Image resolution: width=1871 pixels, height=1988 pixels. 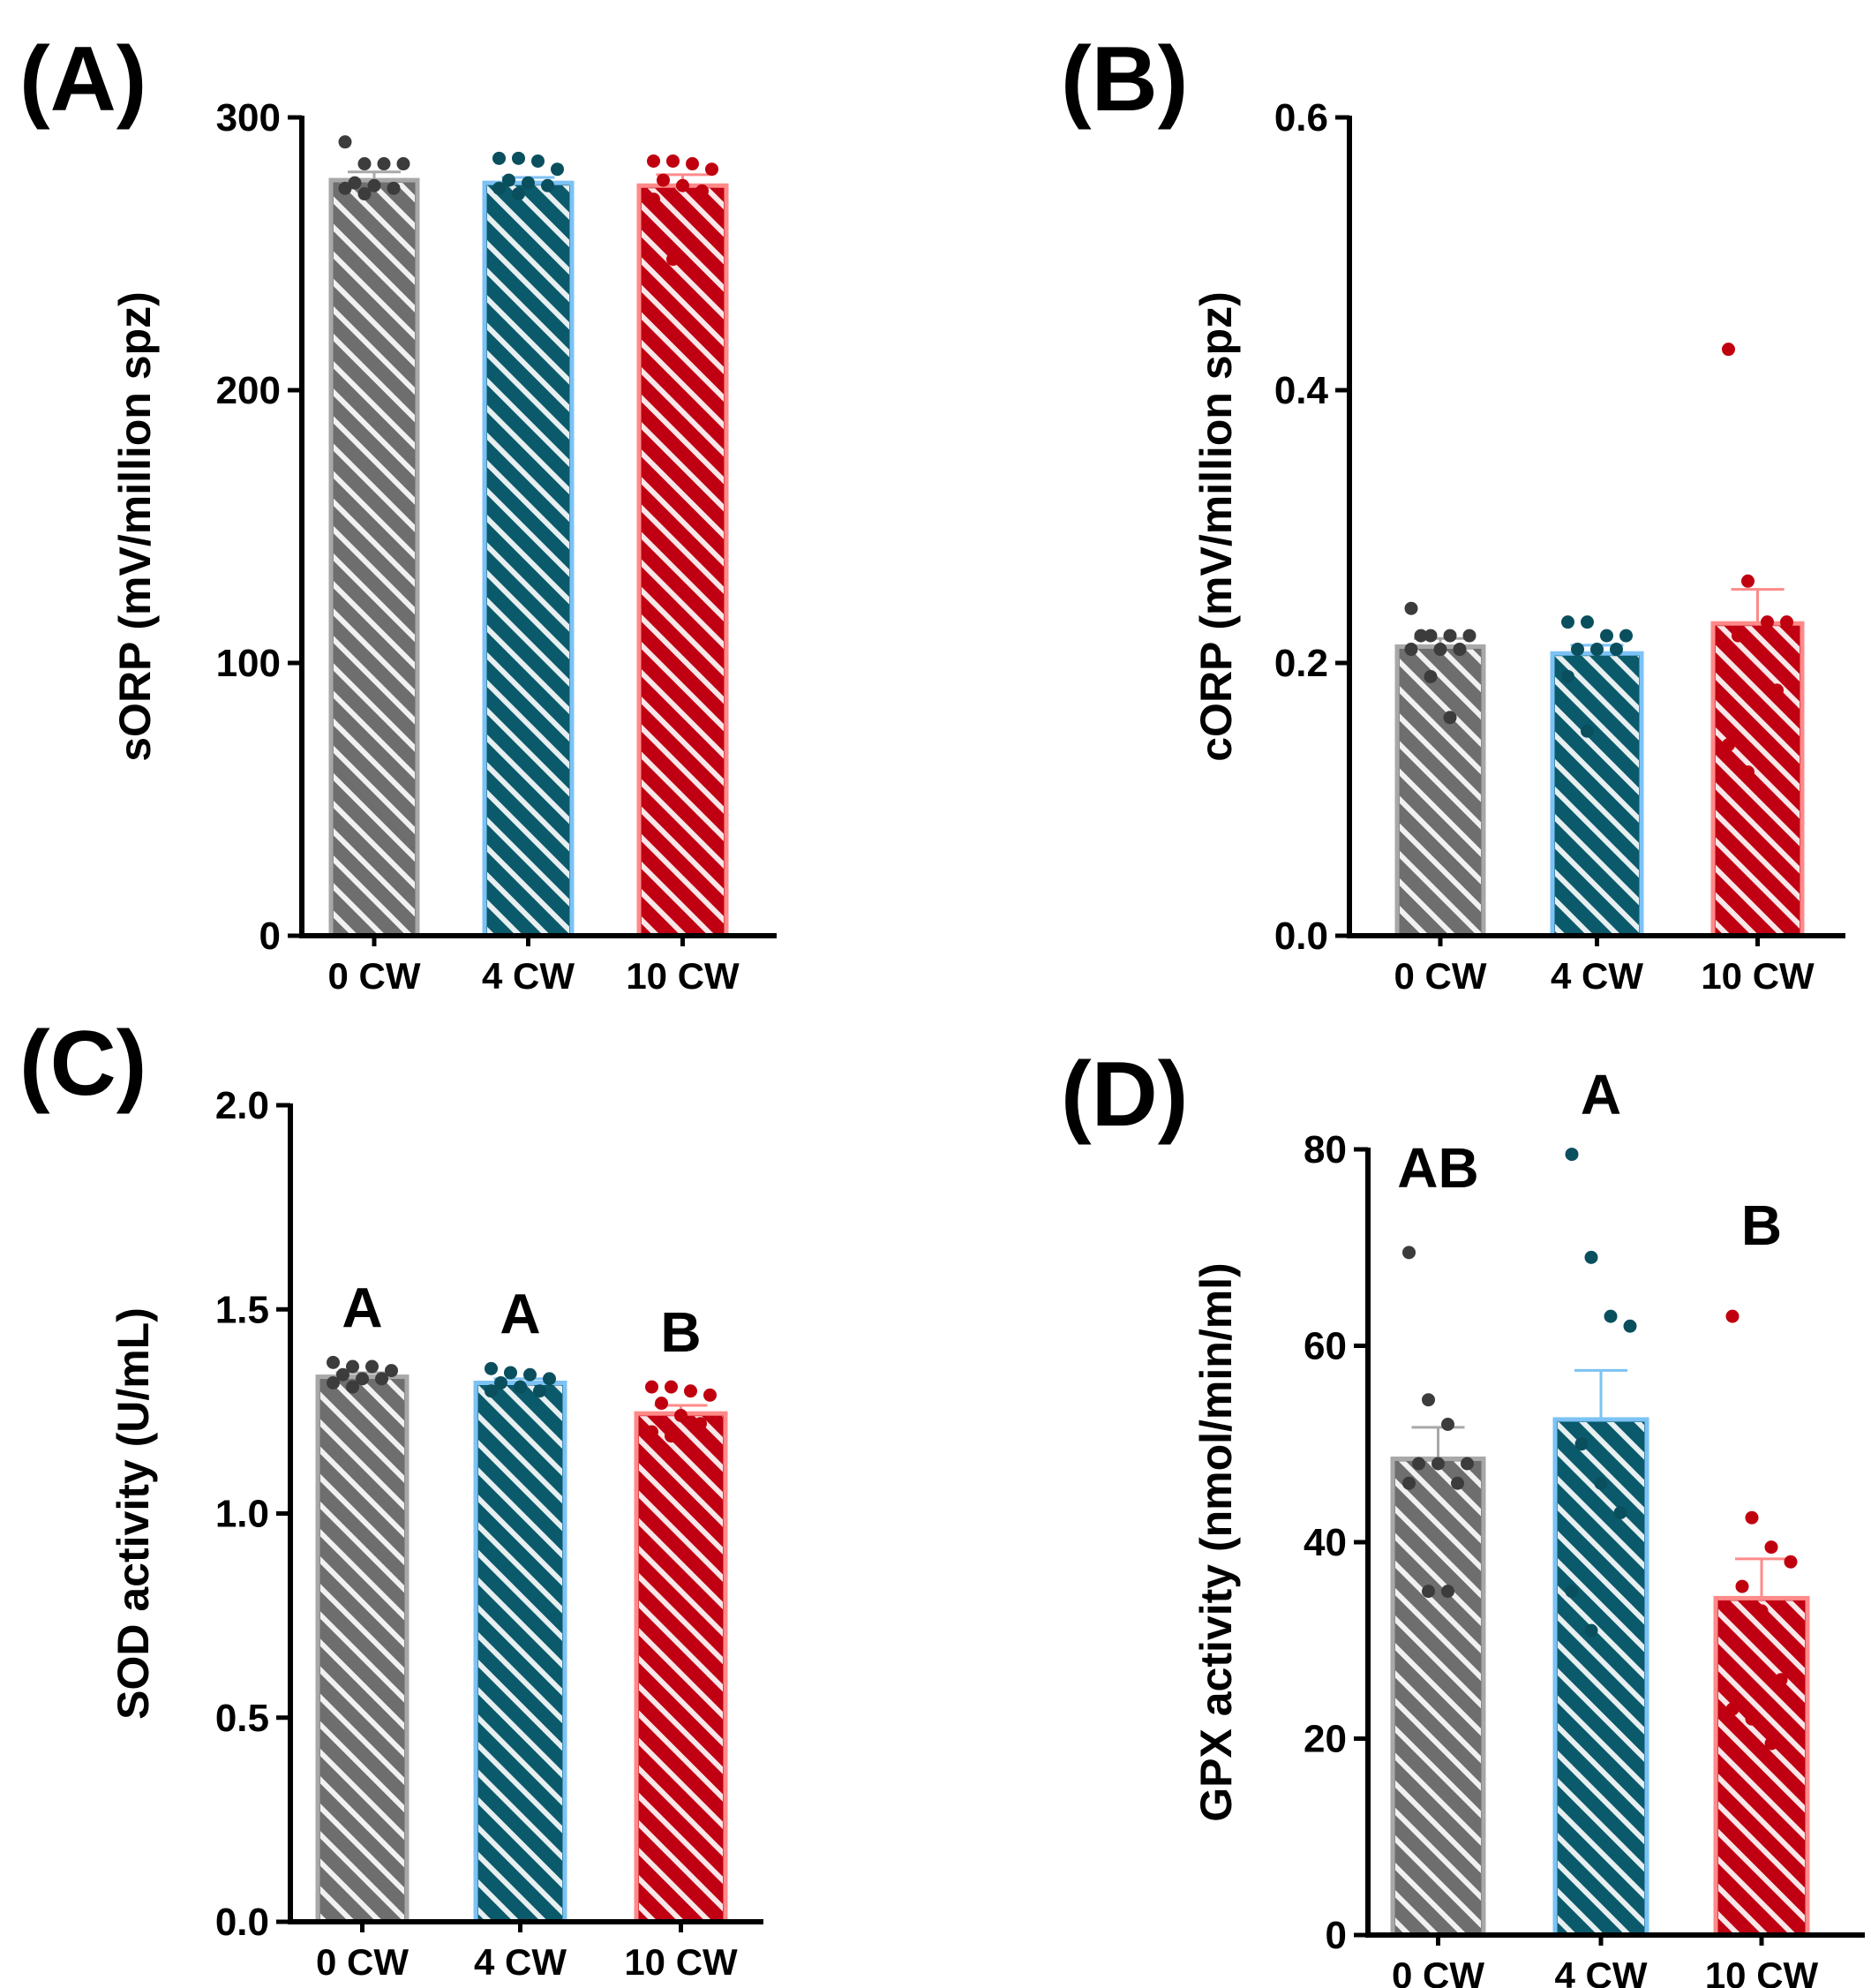 What do you see at coordinates (1124, 1094) in the screenshot?
I see `panel-label: (D)` at bounding box center [1124, 1094].